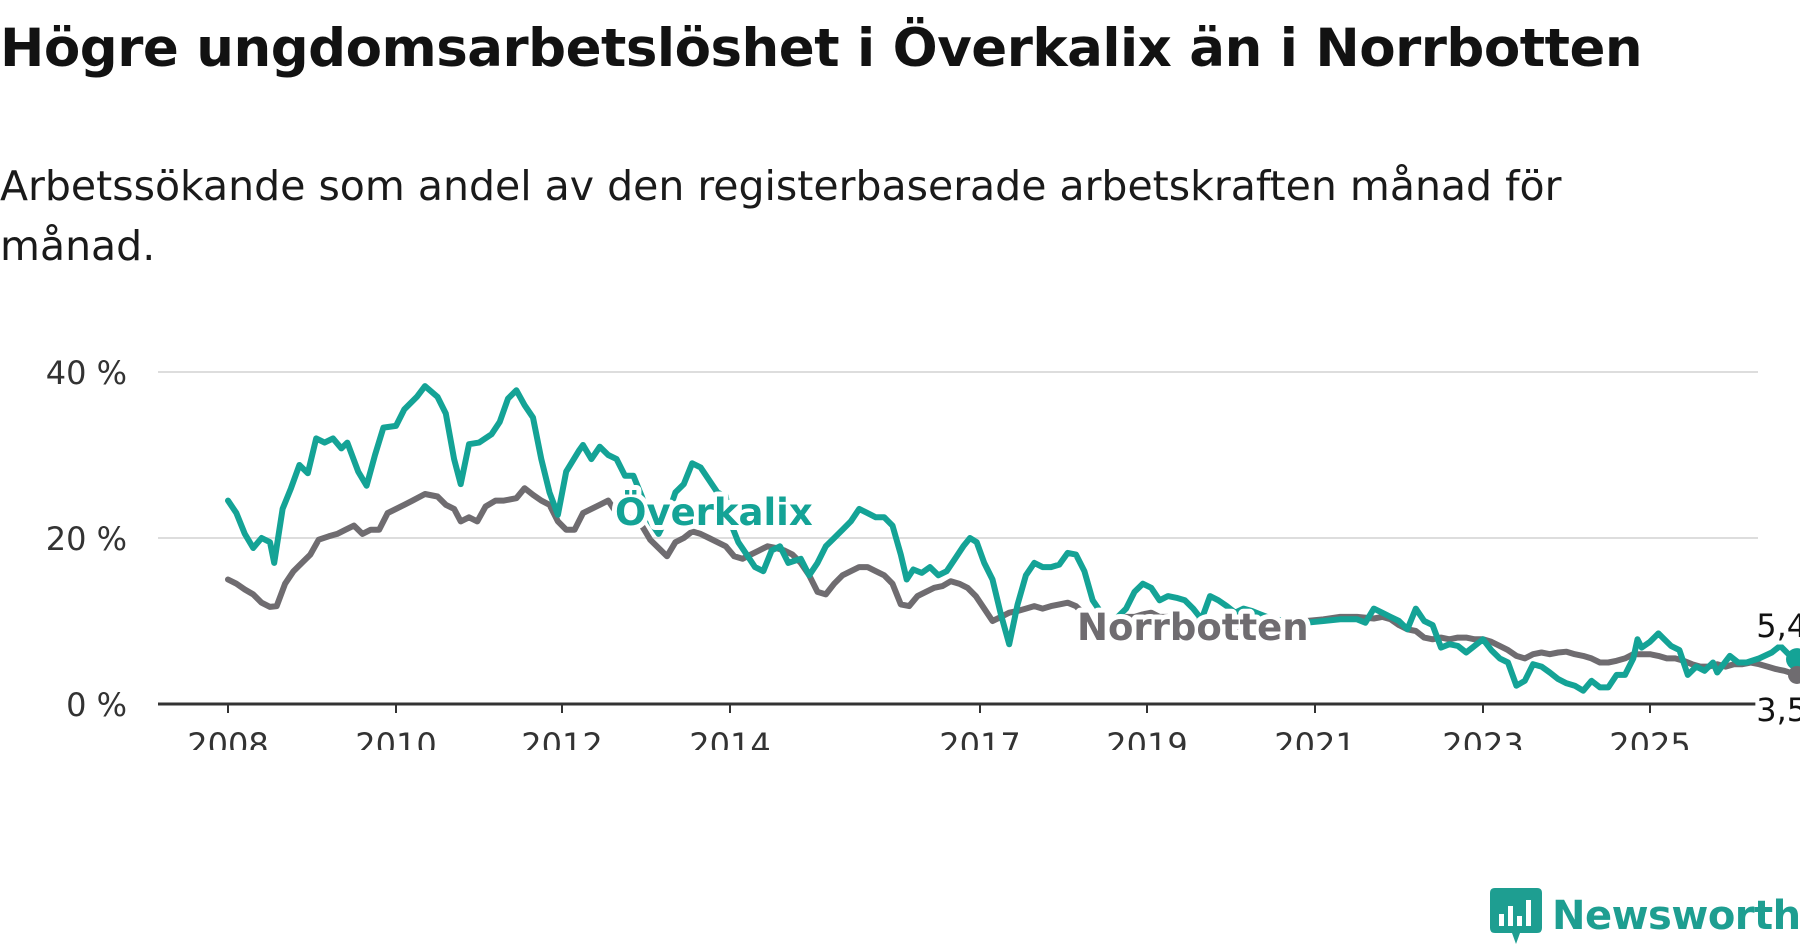  Describe the element at coordinates (1778, 626) in the screenshot. I see `end-value-label-overkalix: 5,4 %` at that location.